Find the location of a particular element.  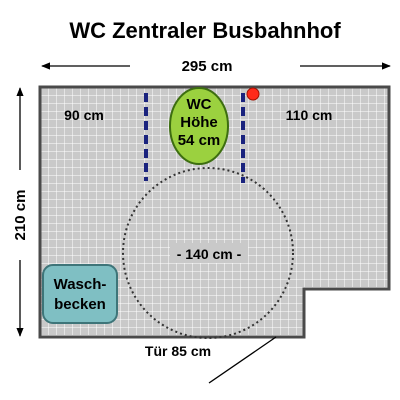

toilet-label-line2: Höhe is located at coordinates (199, 122).